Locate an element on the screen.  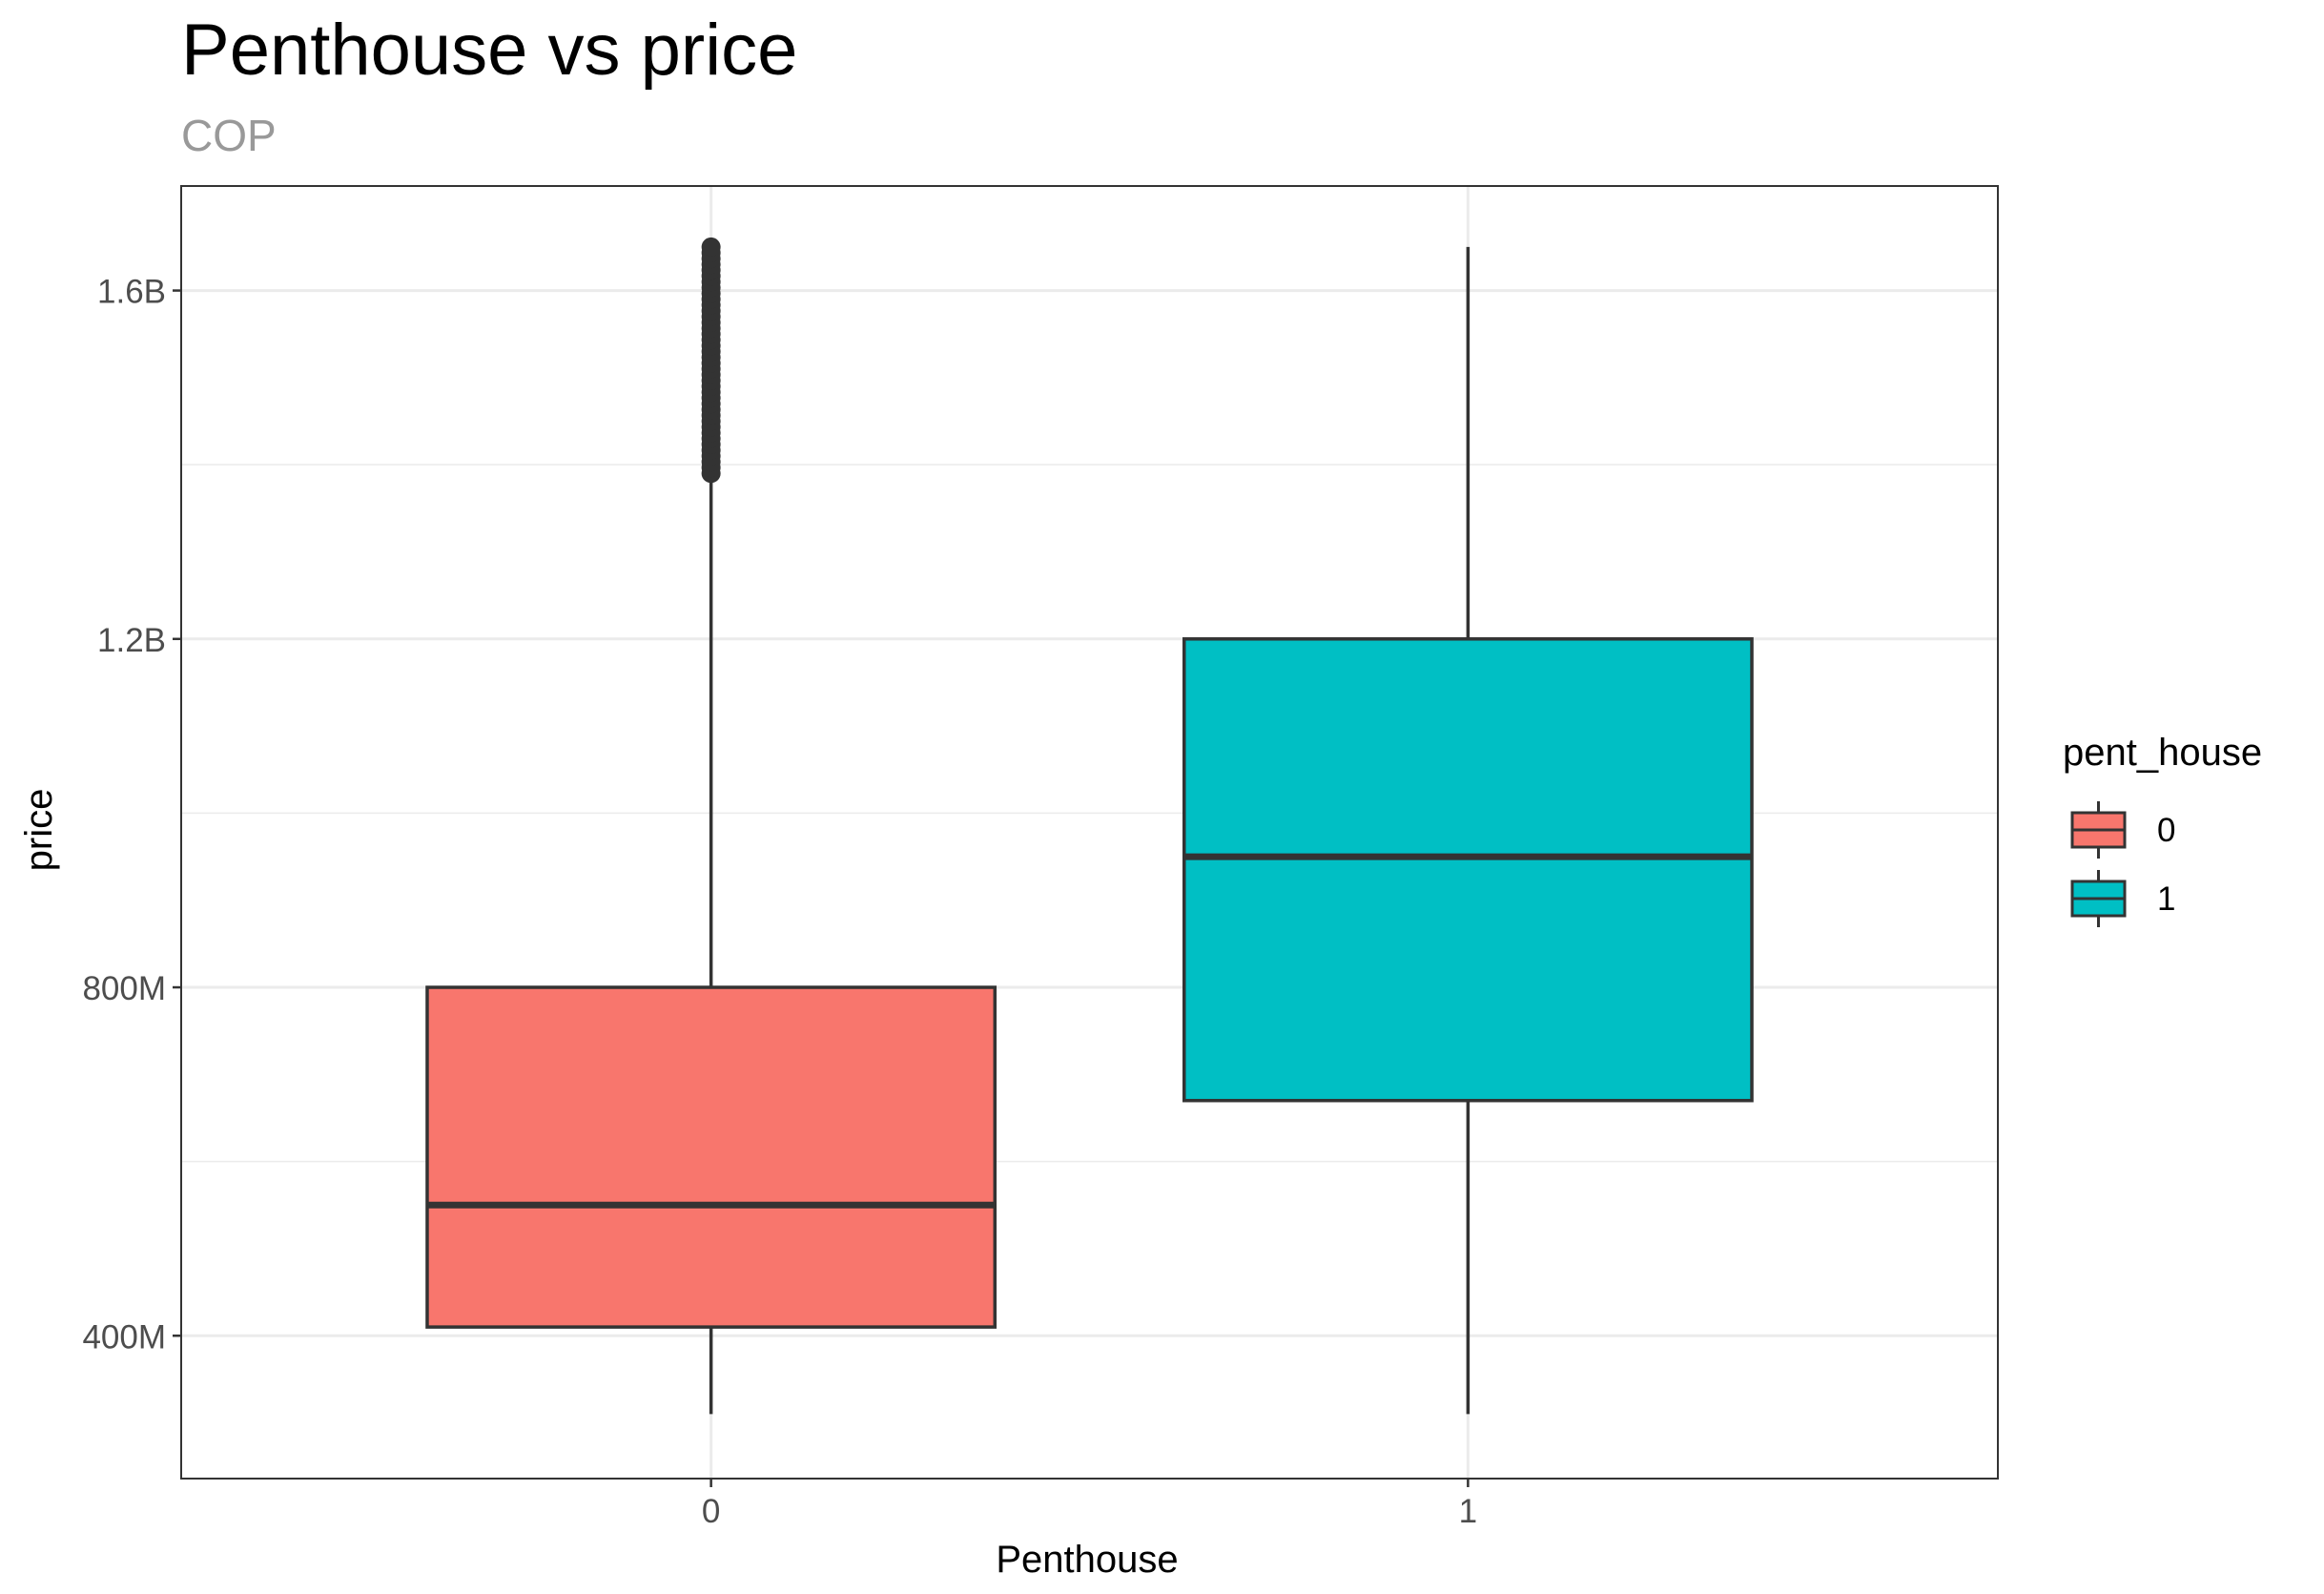
chart-title: Penthouse vs price is located at coordinates (489, 50).